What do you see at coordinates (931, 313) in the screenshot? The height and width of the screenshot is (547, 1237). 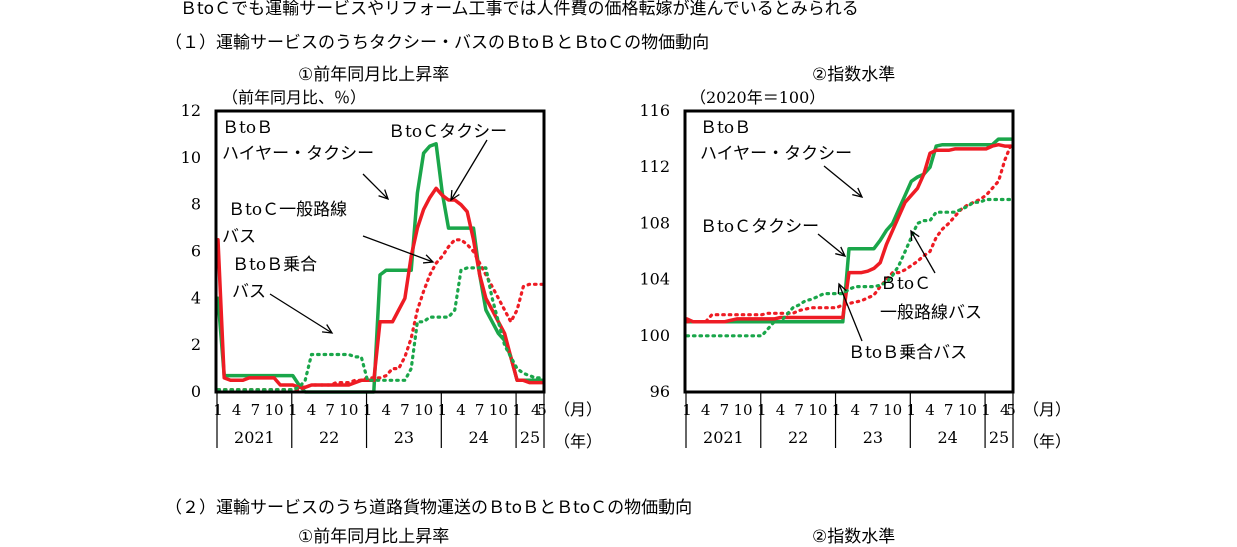 I see `series-annotation: 一般路線バス` at bounding box center [931, 313].